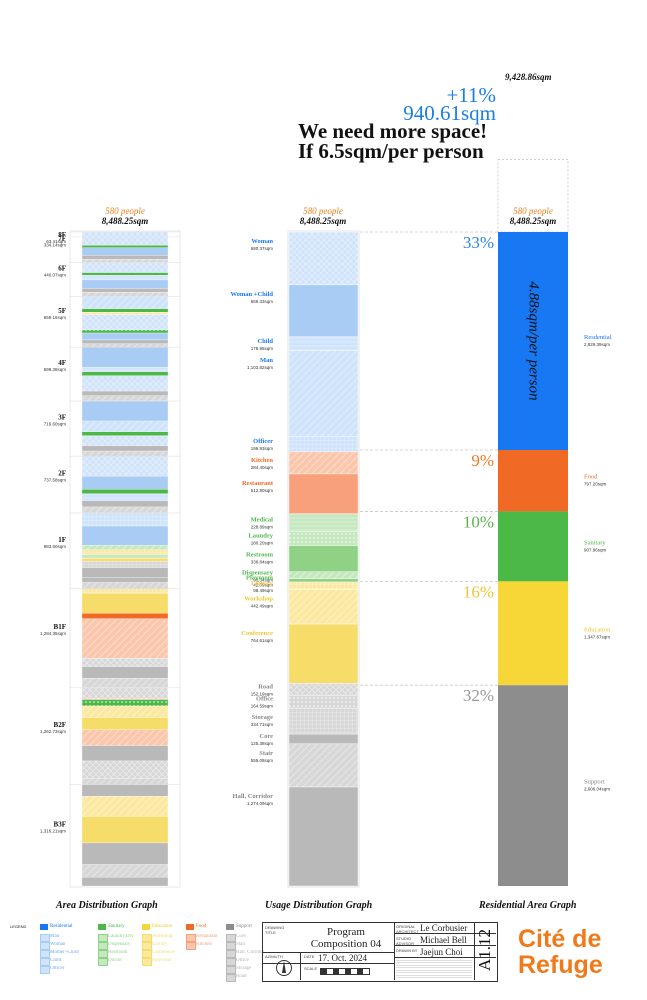  What do you see at coordinates (595, 549) in the screenshot?
I see `res-area-label: 907.96sqm` at bounding box center [595, 549].